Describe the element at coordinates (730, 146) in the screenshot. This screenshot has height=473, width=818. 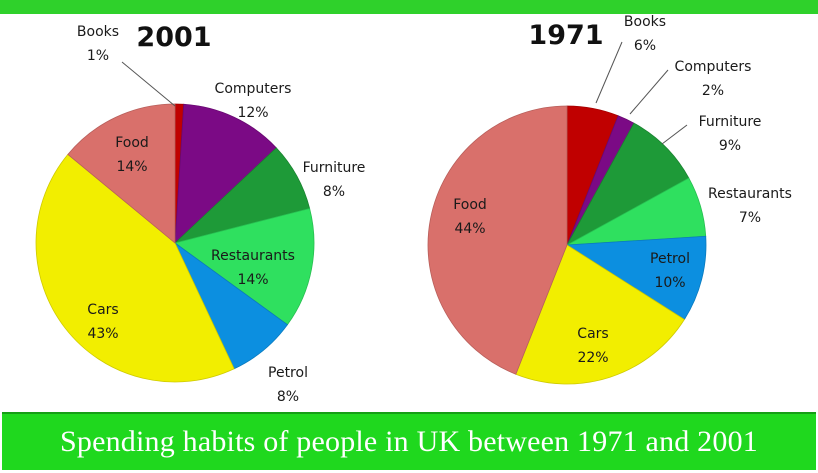
I see `slice-value-furniture: 9%` at that location.